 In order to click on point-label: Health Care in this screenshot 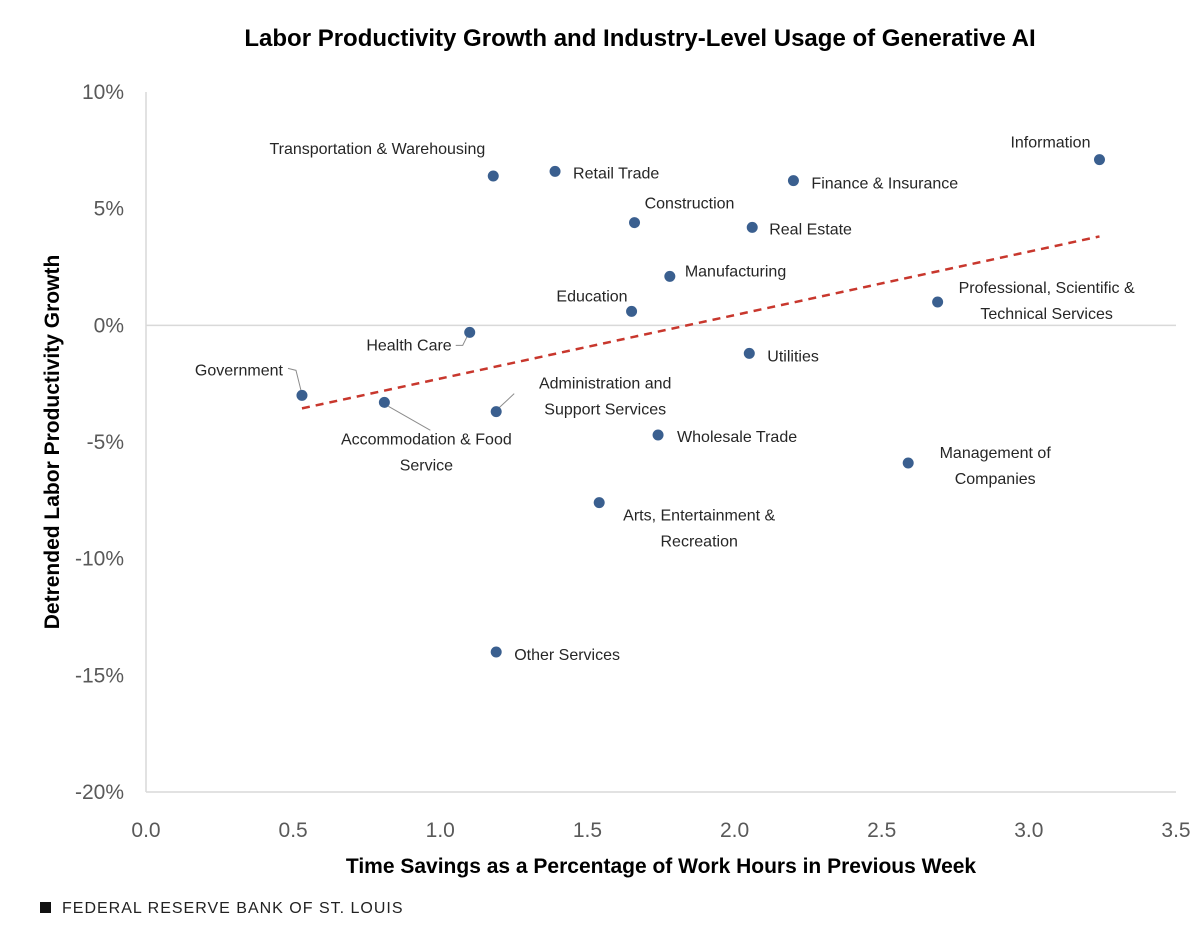, I will do `click(408, 345)`.